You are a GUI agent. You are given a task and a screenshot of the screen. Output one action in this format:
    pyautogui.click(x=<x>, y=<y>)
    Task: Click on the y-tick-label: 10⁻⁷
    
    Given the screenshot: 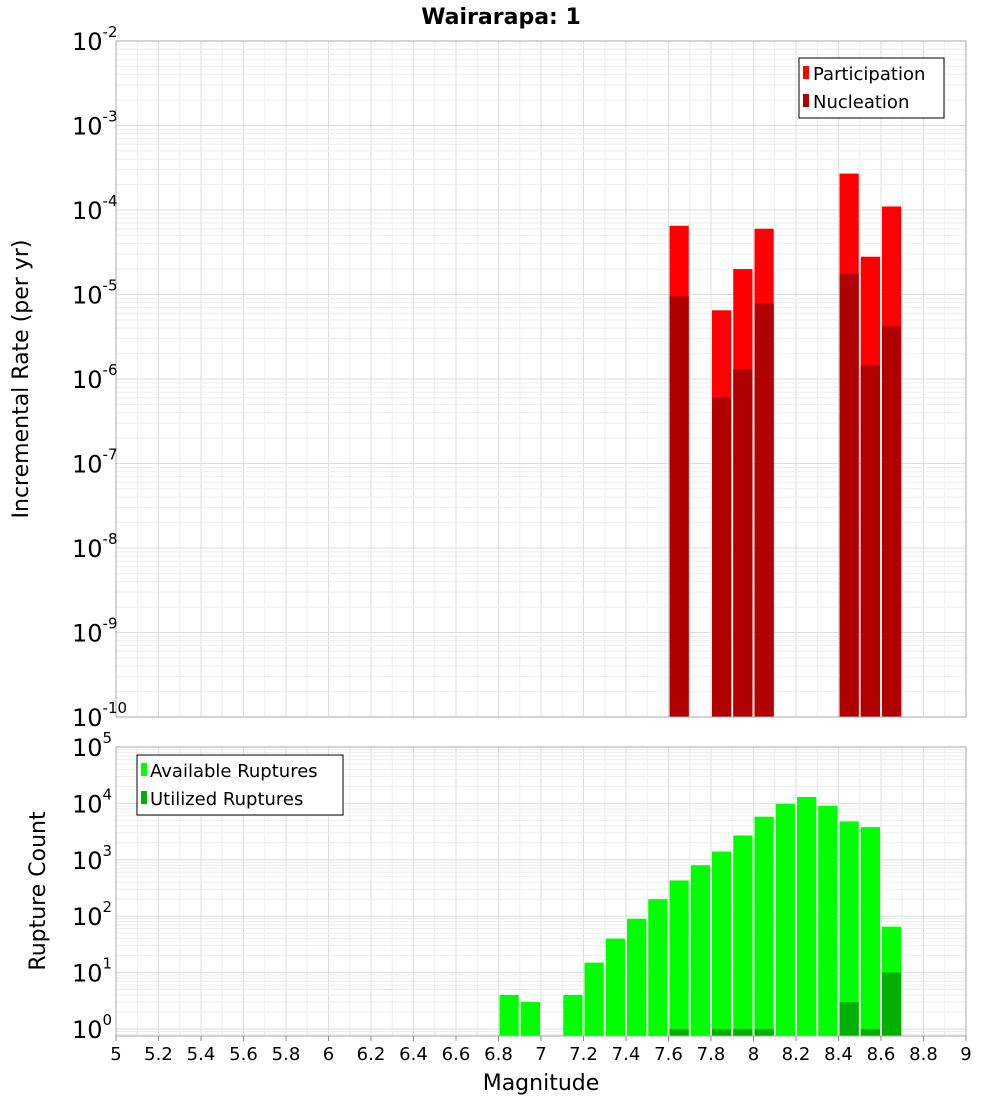 What is the action you would take?
    pyautogui.click(x=95, y=462)
    